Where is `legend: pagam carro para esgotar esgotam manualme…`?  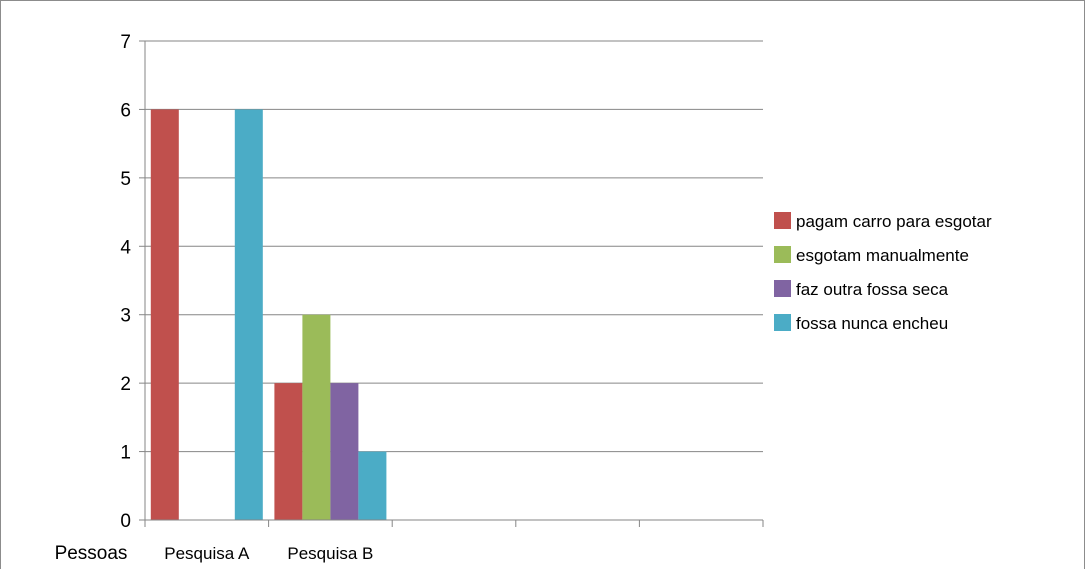
legend: pagam carro para esgotar esgotam manualme… is located at coordinates (883, 272).